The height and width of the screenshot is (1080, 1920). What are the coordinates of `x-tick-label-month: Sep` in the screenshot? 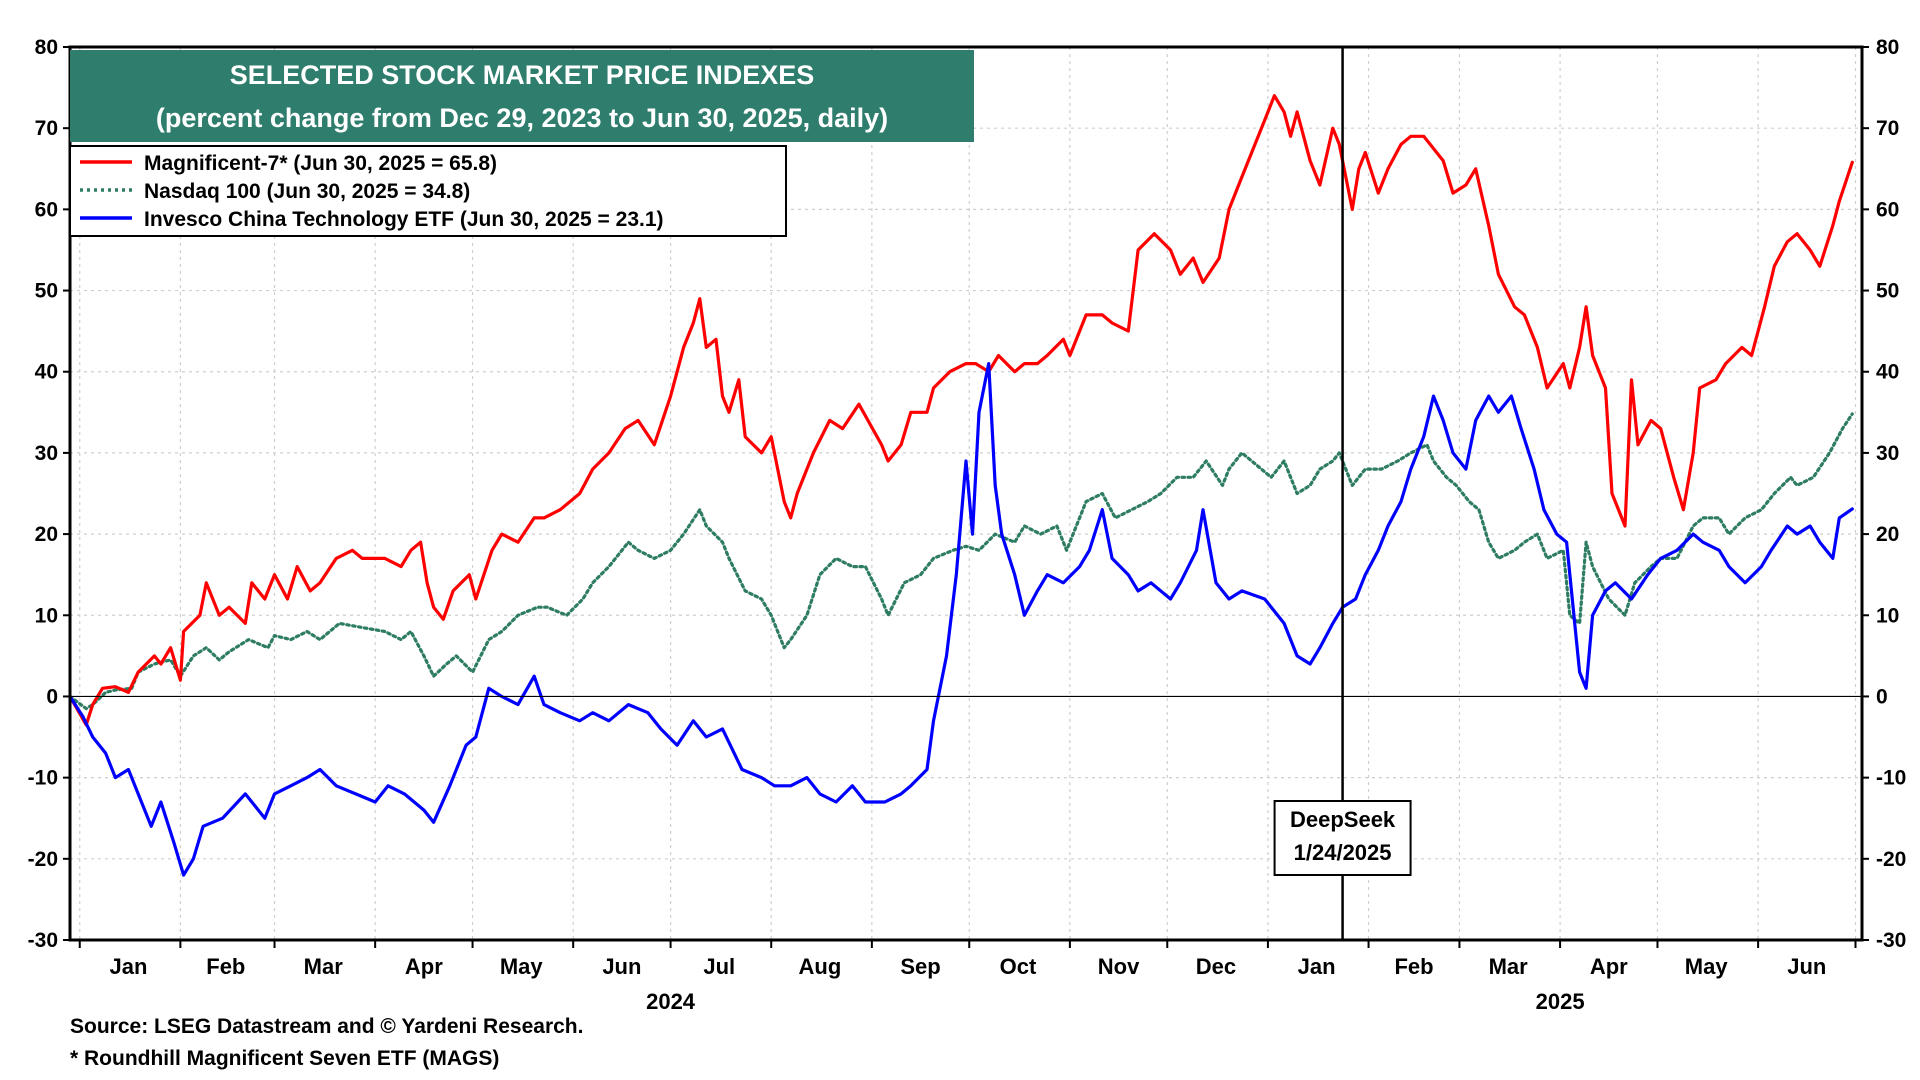 It's located at (920, 966).